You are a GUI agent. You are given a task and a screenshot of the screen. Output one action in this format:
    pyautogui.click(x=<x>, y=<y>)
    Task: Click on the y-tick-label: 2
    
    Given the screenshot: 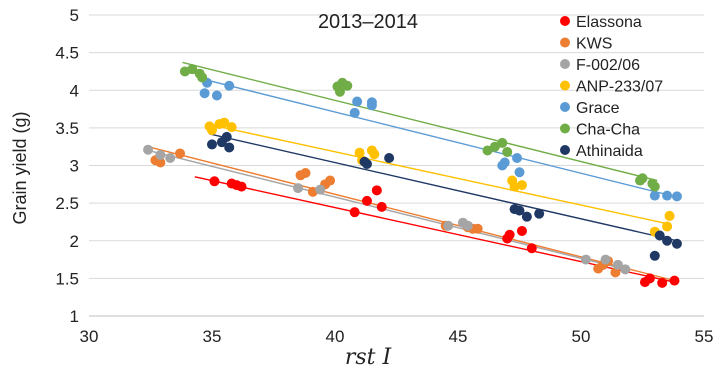 What is the action you would take?
    pyautogui.click(x=74, y=241)
    